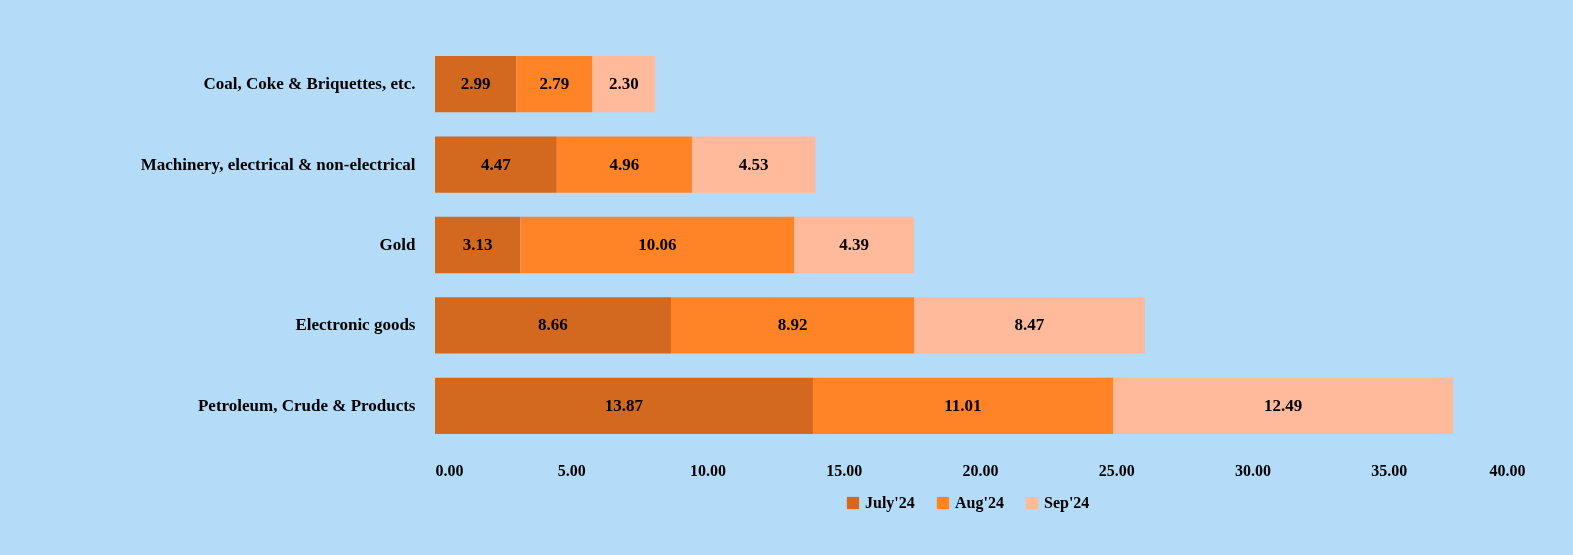 The image size is (1573, 555). Describe the element at coordinates (624, 405) in the screenshot. I see `data-label: 13.87` at that location.